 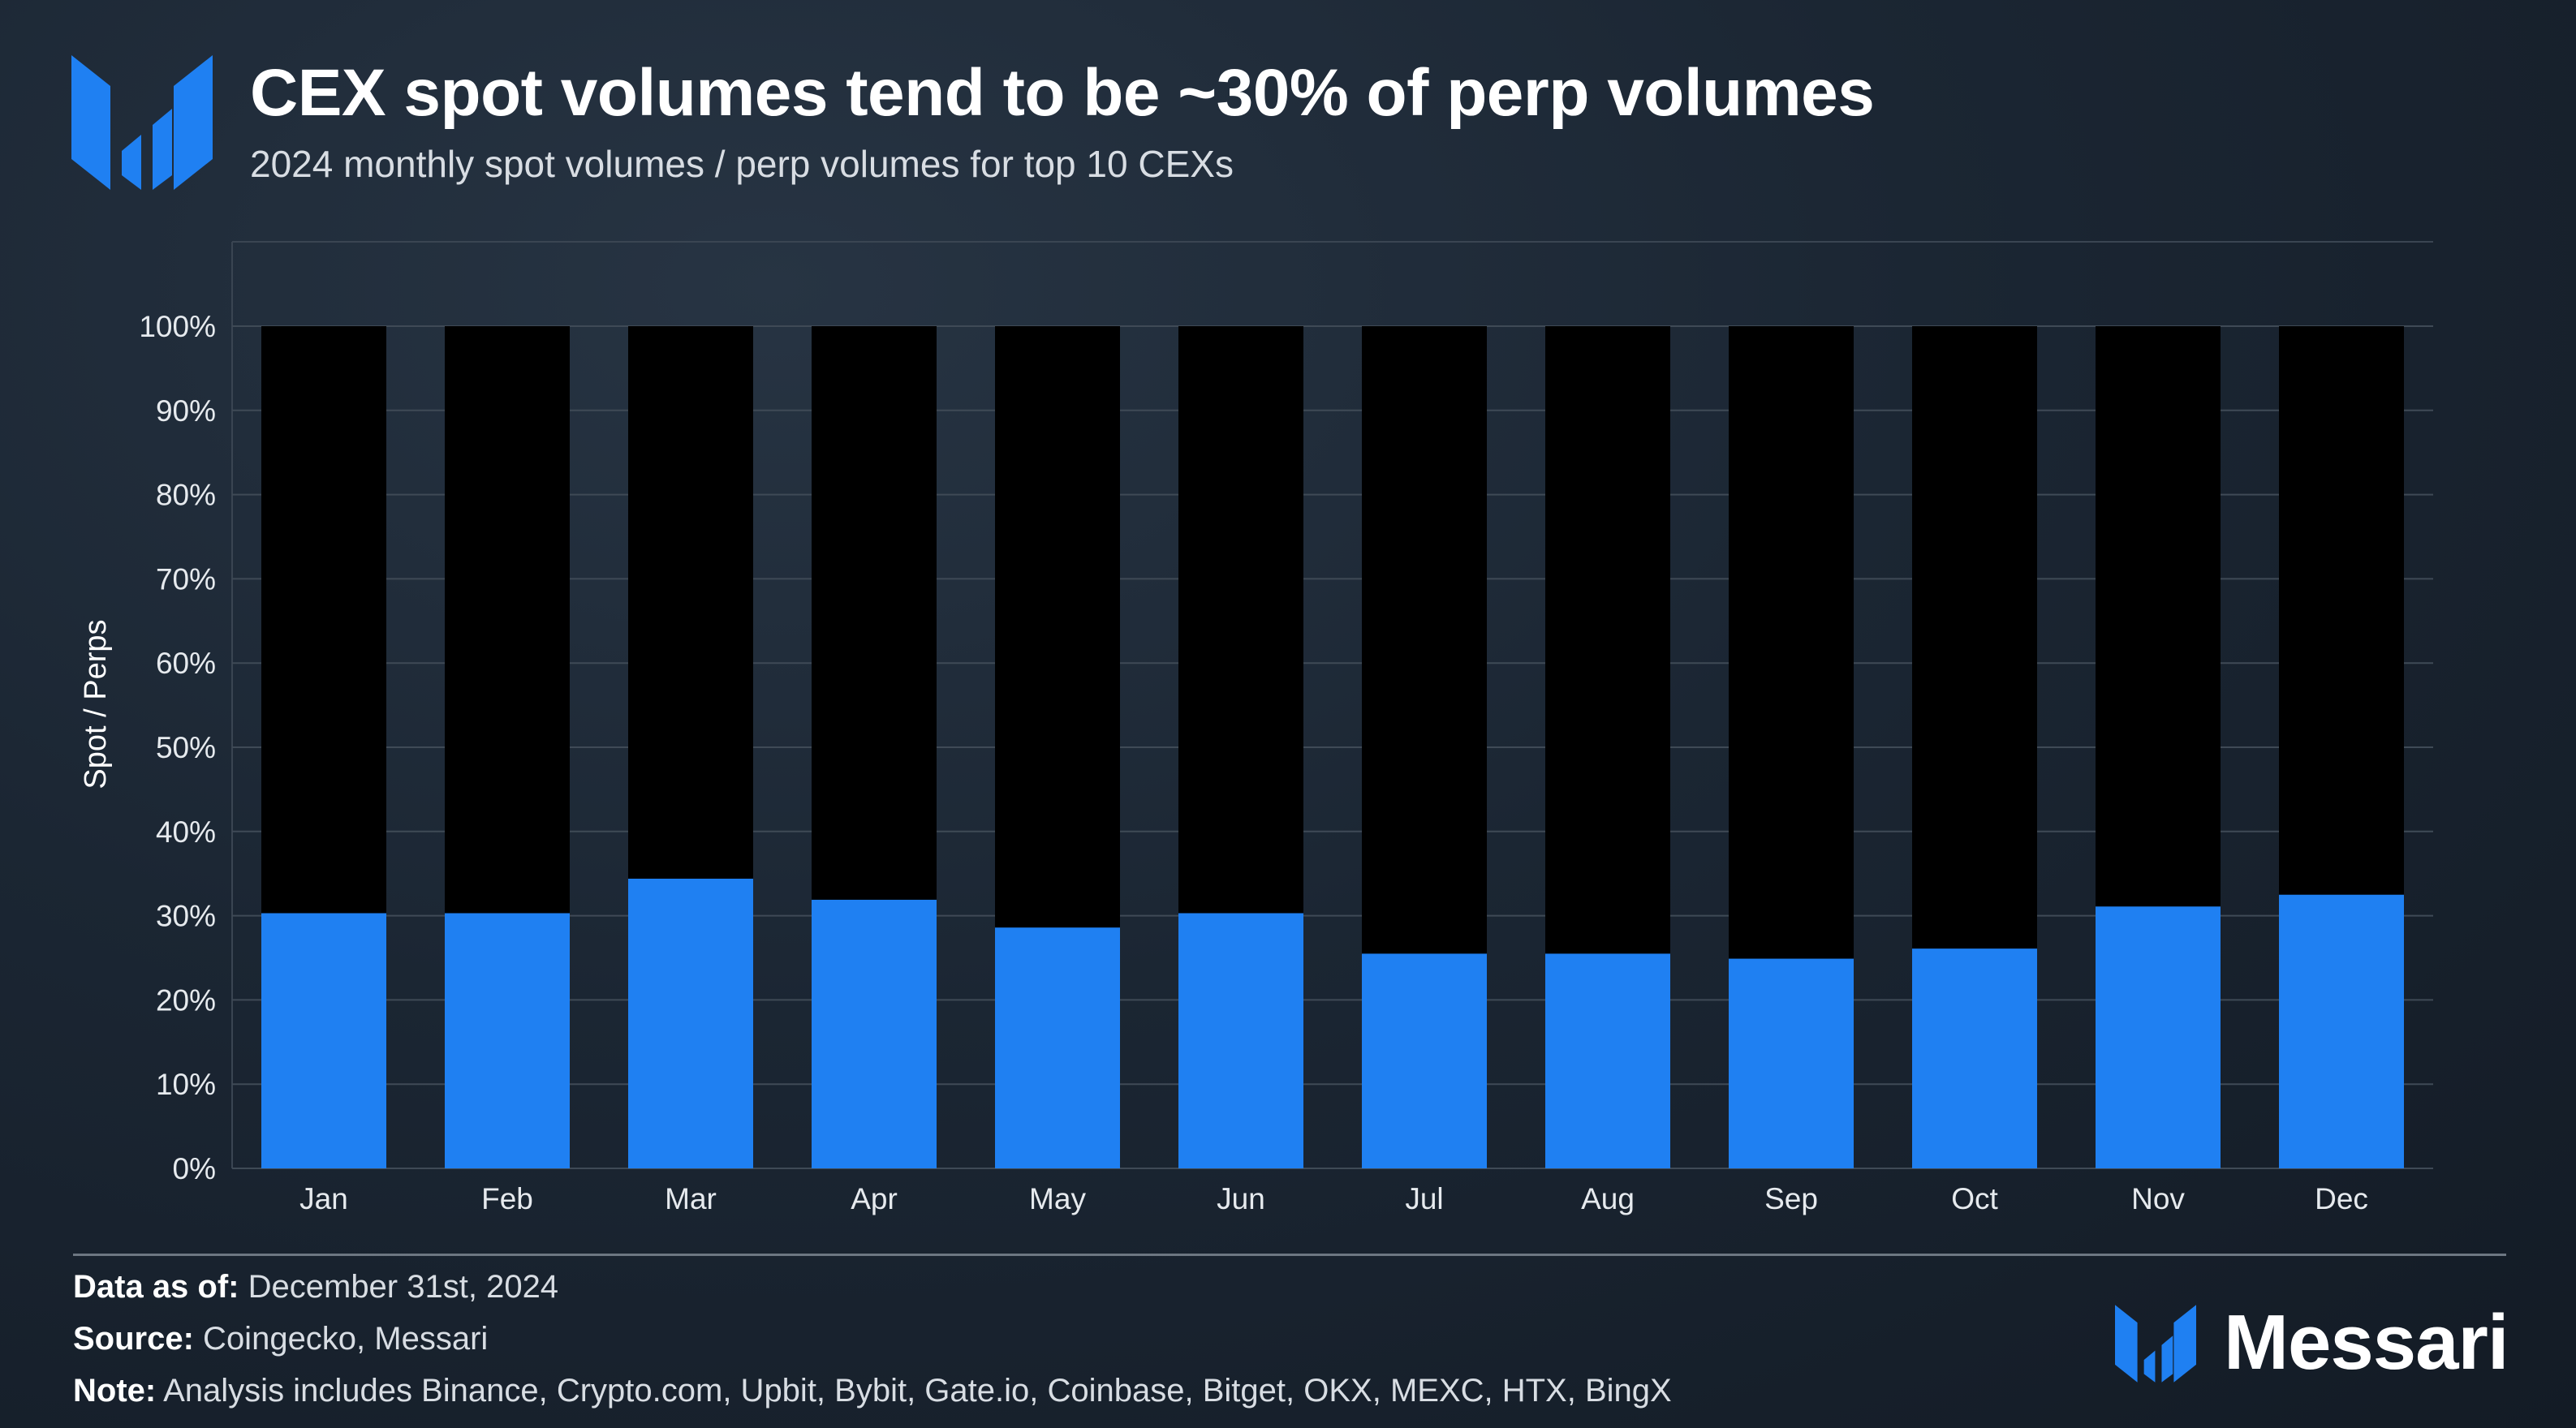 I want to click on y-tick-label: 100%, so click(x=178, y=327).